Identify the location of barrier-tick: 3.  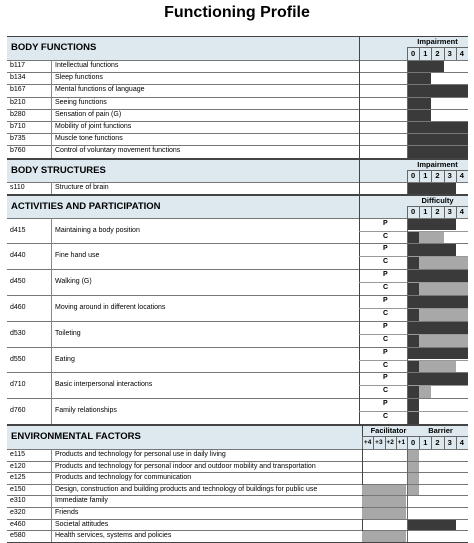
(449, 442).